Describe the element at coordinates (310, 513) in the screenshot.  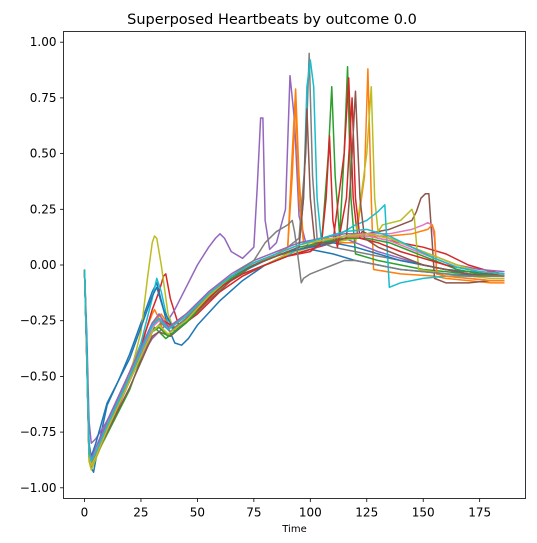
I see `x-tick-label: 100` at that location.